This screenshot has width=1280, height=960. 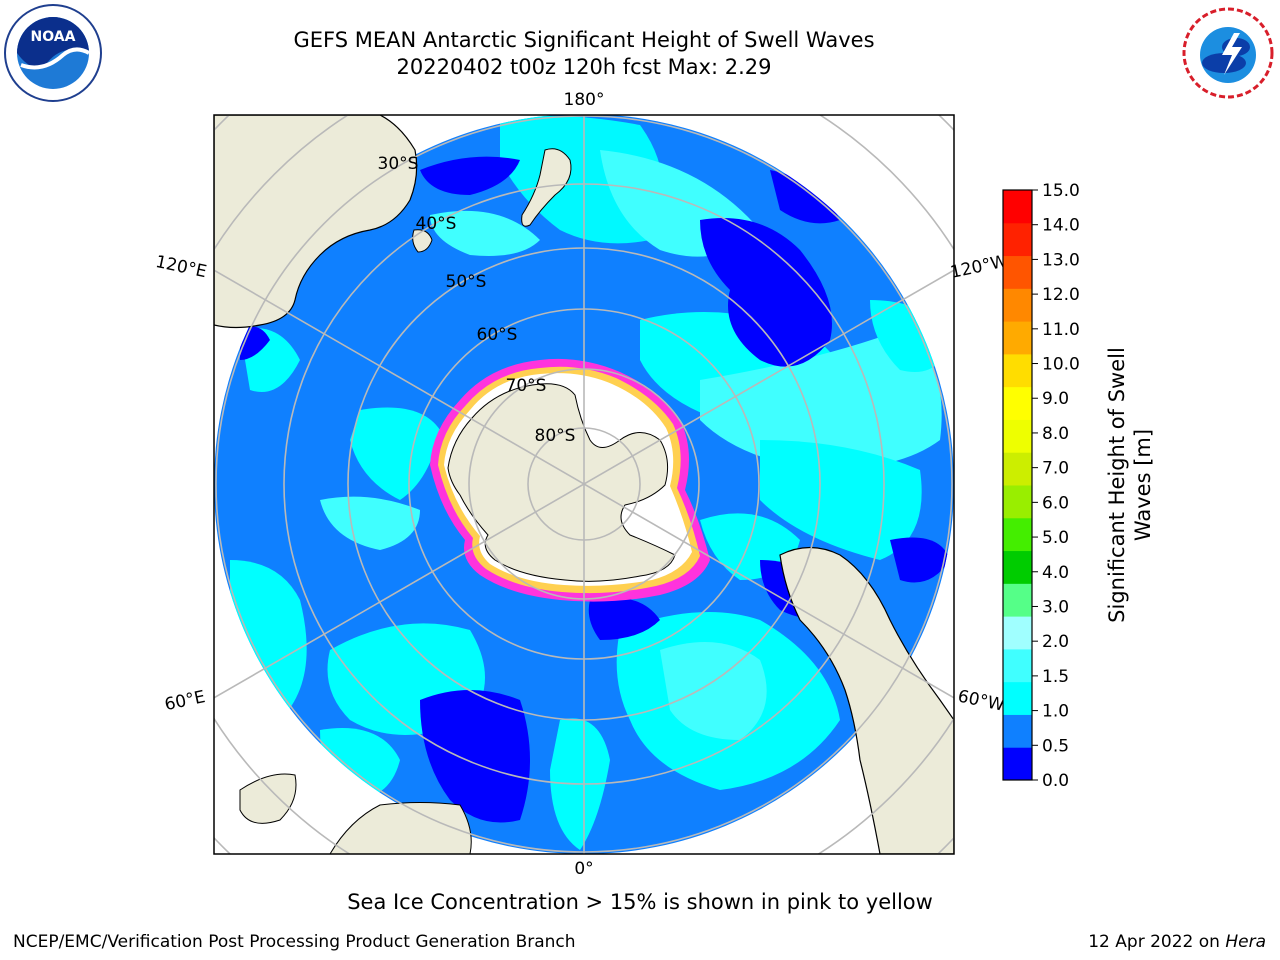 What do you see at coordinates (1055, 642) in the screenshot?
I see `colorbar-tick-label: 2.0` at bounding box center [1055, 642].